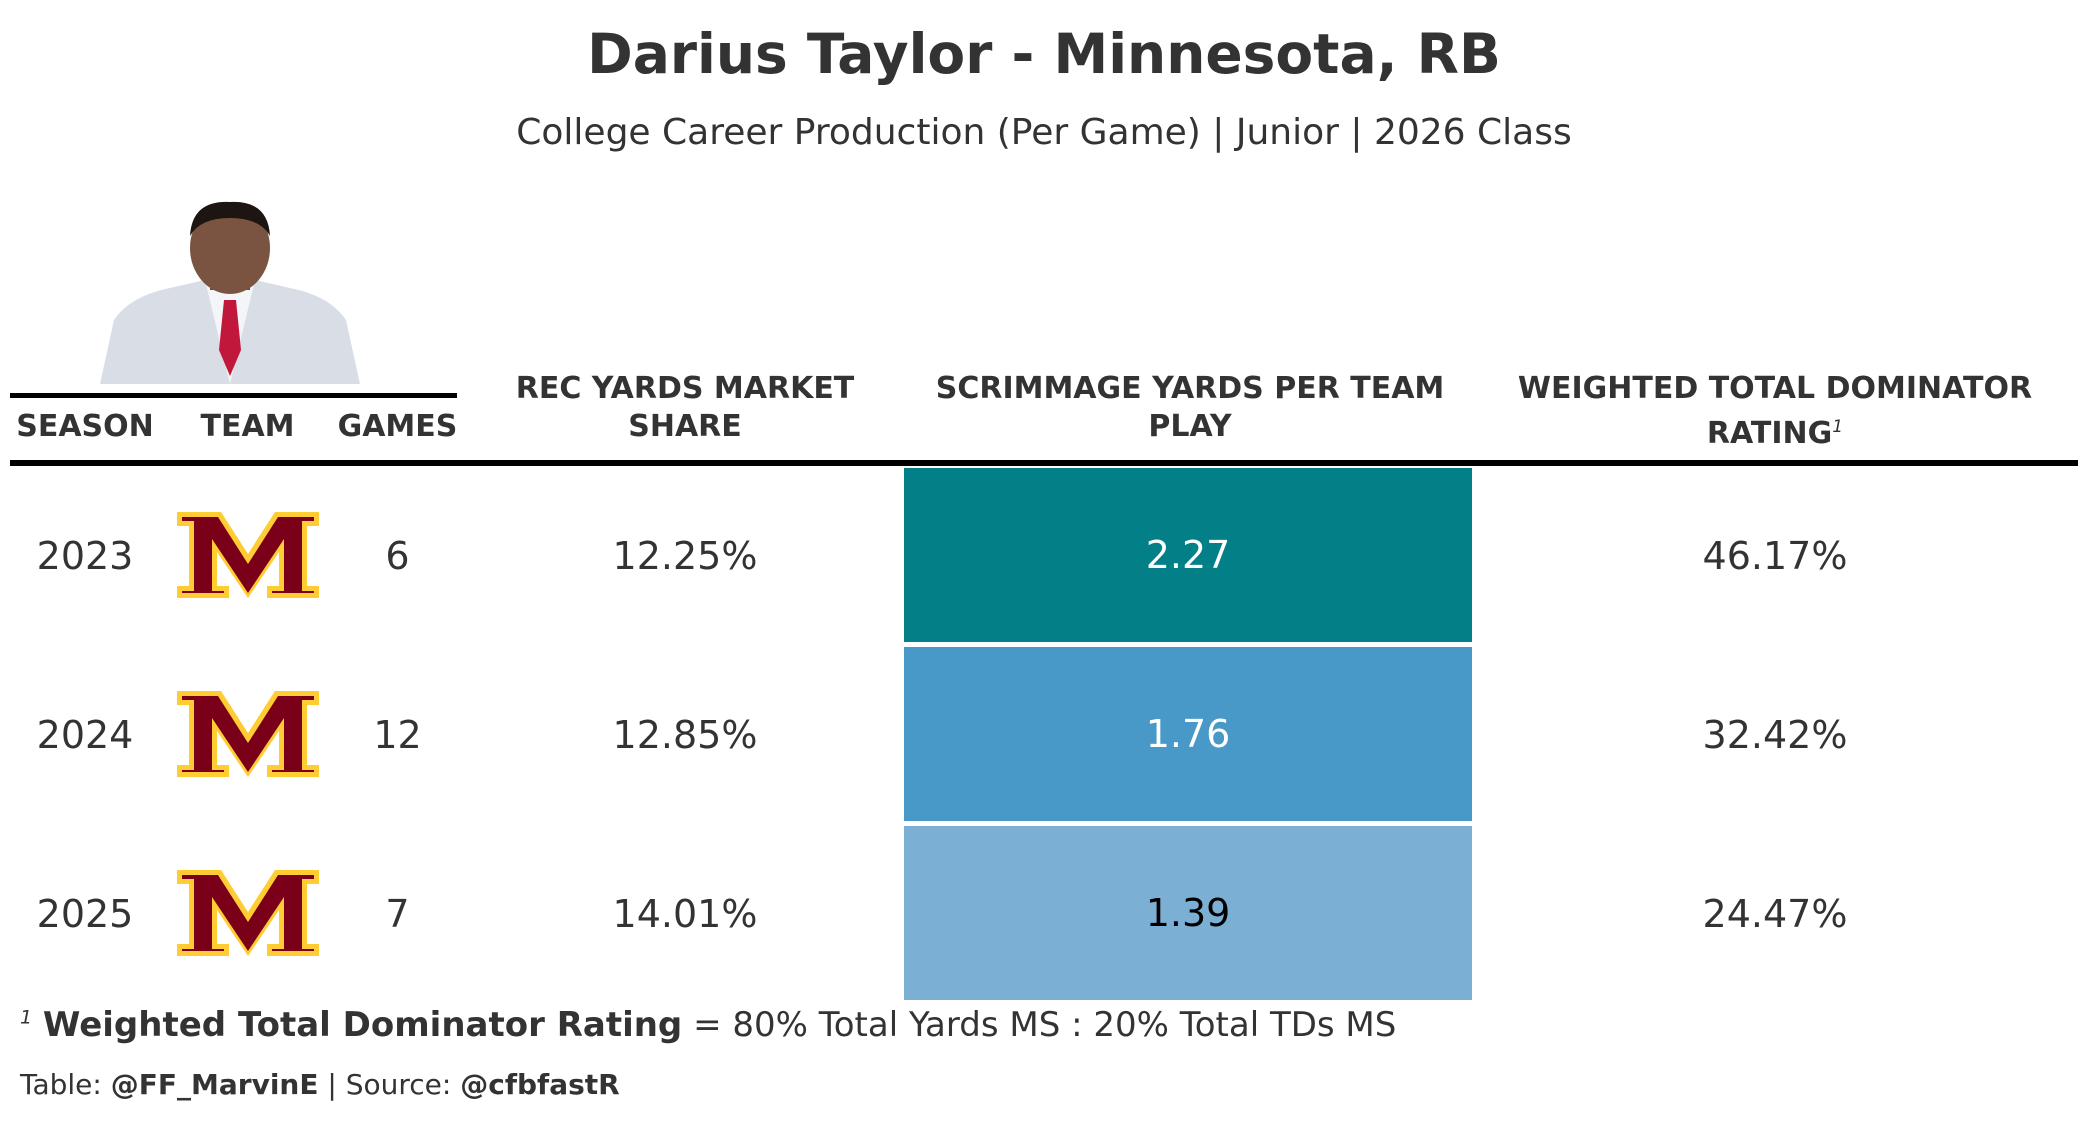  I want to click on cell-season: 2025, so click(85, 913).